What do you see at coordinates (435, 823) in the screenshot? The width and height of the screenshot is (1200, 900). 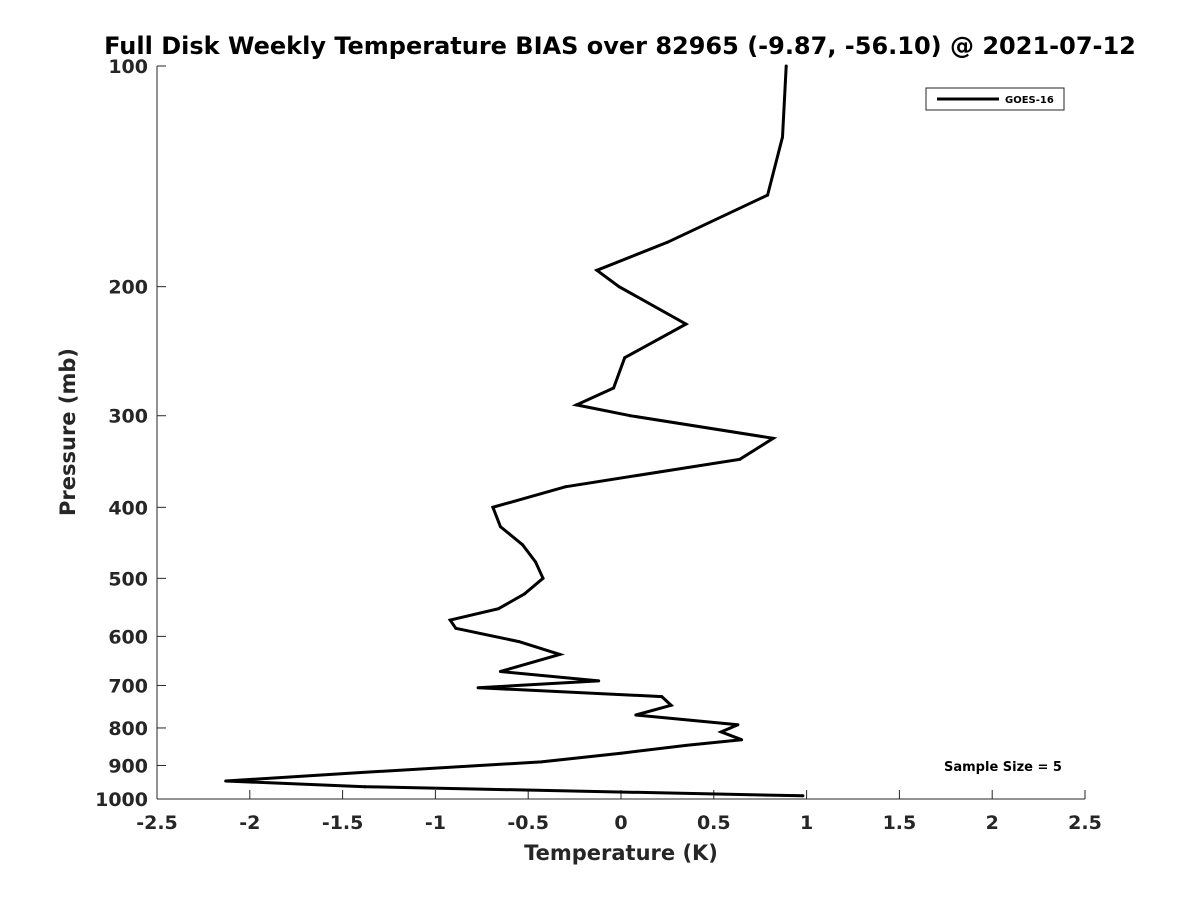 I see `x-tick-label: -1` at bounding box center [435, 823].